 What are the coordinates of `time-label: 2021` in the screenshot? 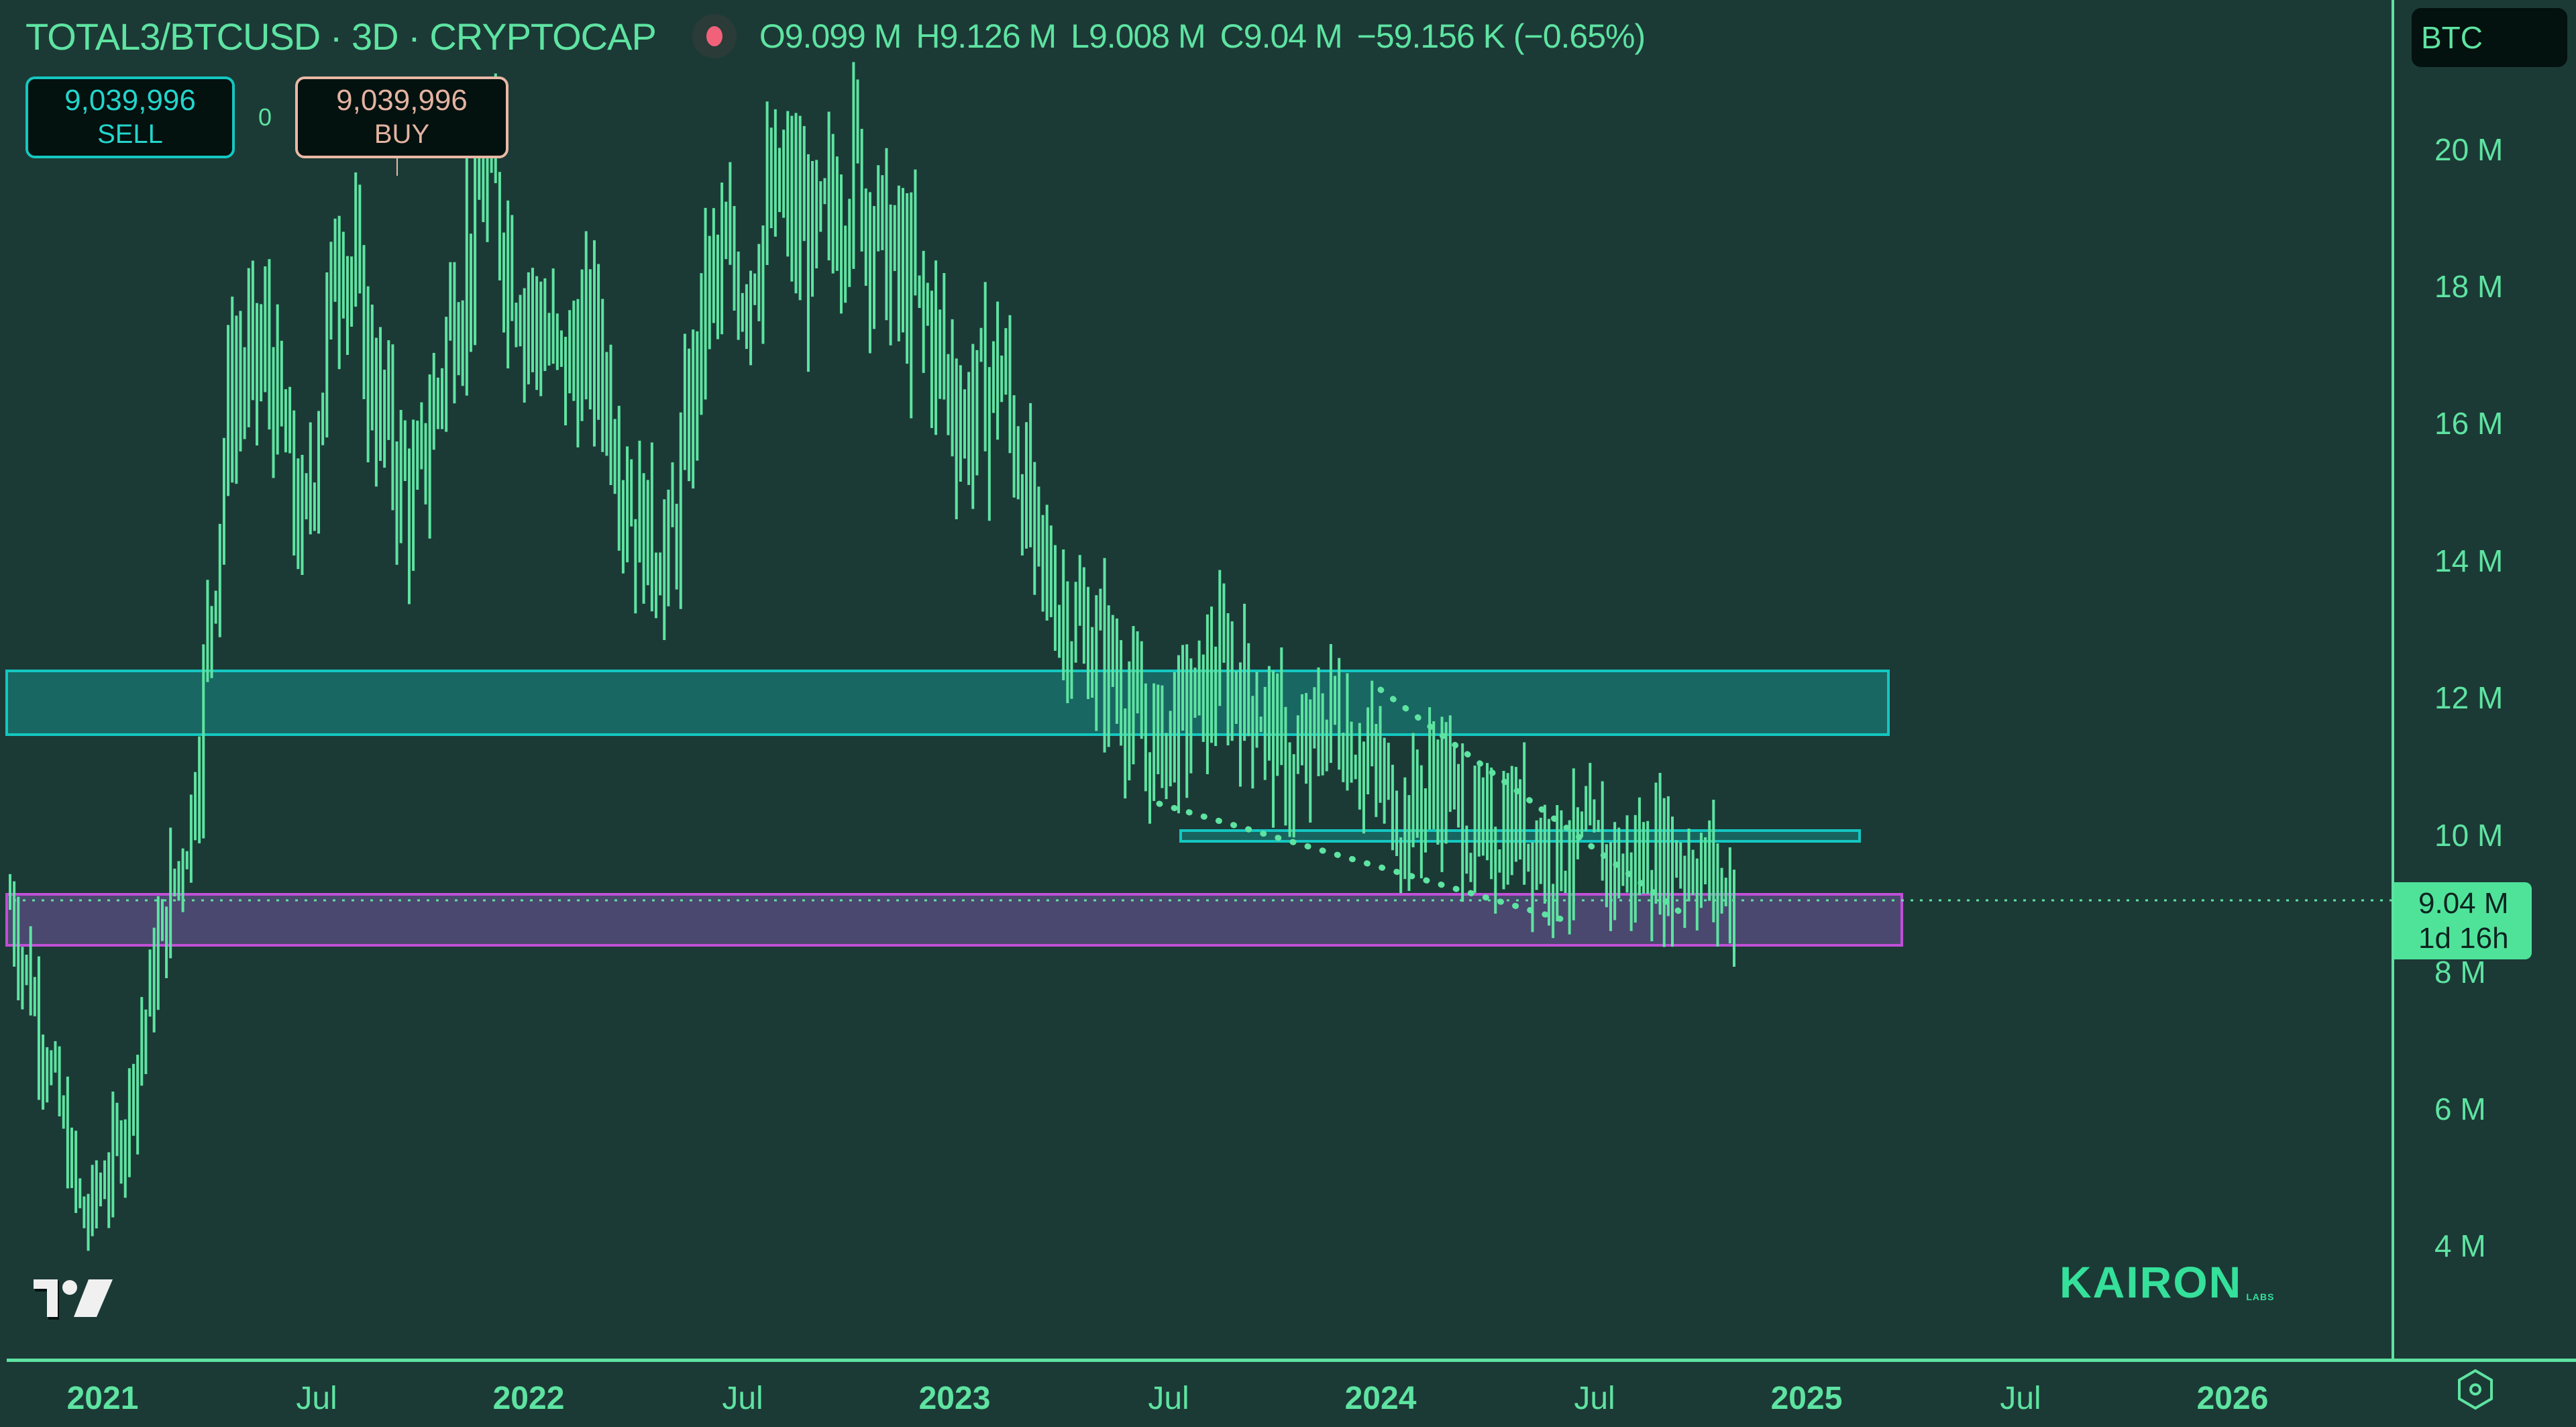 It's located at (102, 1398).